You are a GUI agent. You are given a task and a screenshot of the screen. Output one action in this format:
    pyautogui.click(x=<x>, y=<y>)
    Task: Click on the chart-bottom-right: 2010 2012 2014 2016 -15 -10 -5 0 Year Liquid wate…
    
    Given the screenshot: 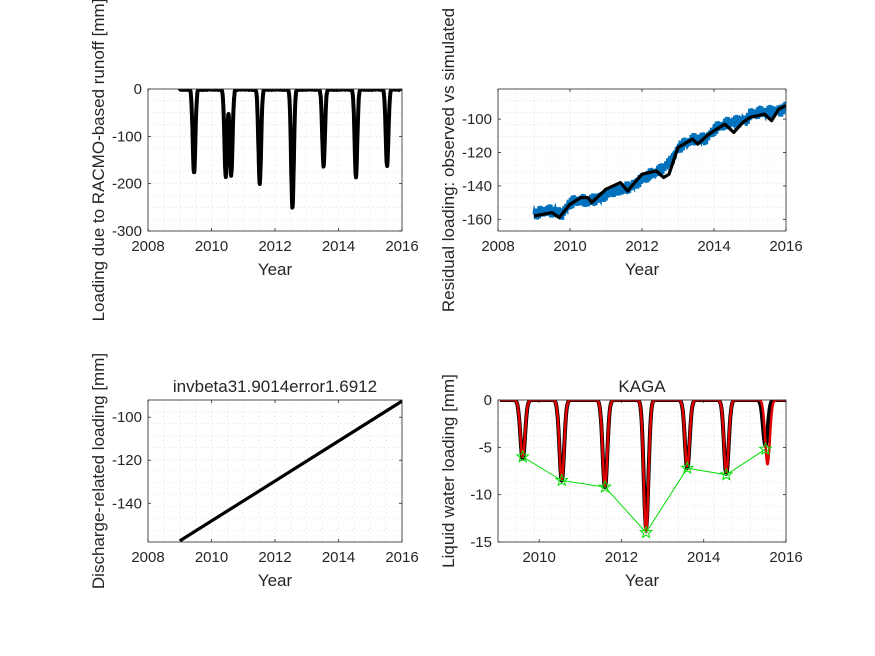 What is the action you would take?
    pyautogui.click(x=621, y=482)
    